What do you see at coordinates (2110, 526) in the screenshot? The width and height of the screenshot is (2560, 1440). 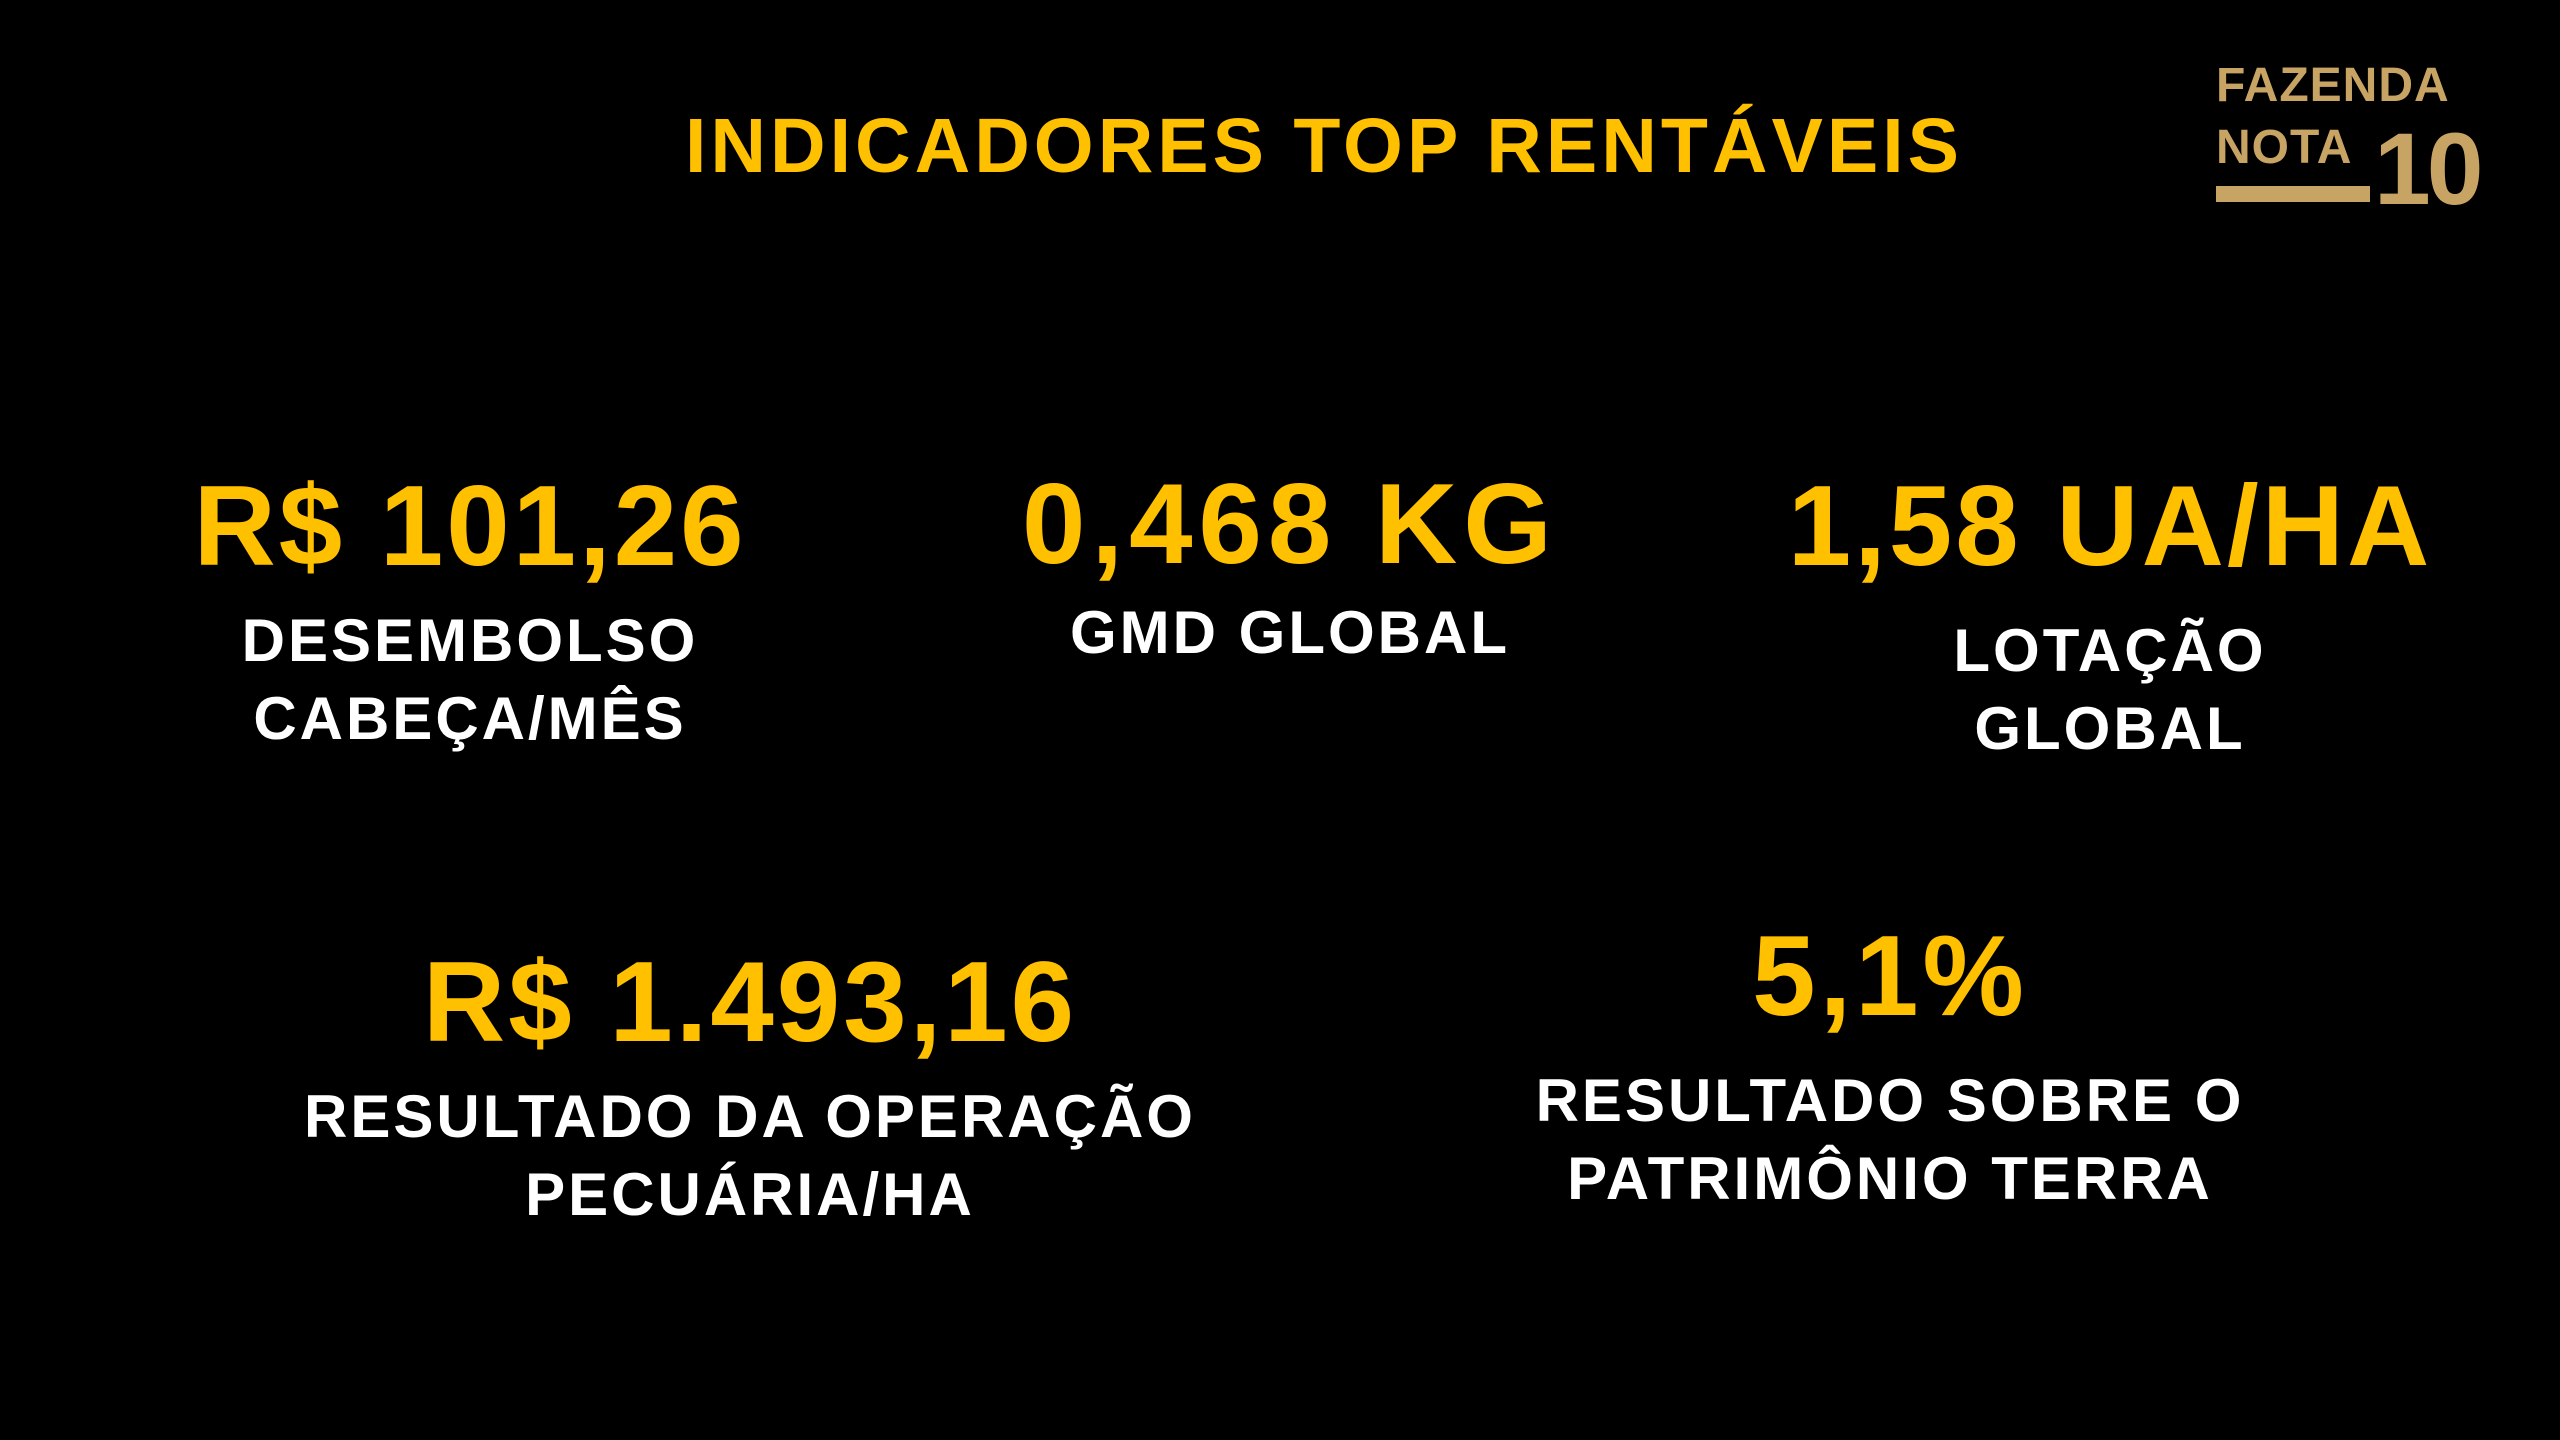 I see `indicator-value: 1,58 UA/HA` at bounding box center [2110, 526].